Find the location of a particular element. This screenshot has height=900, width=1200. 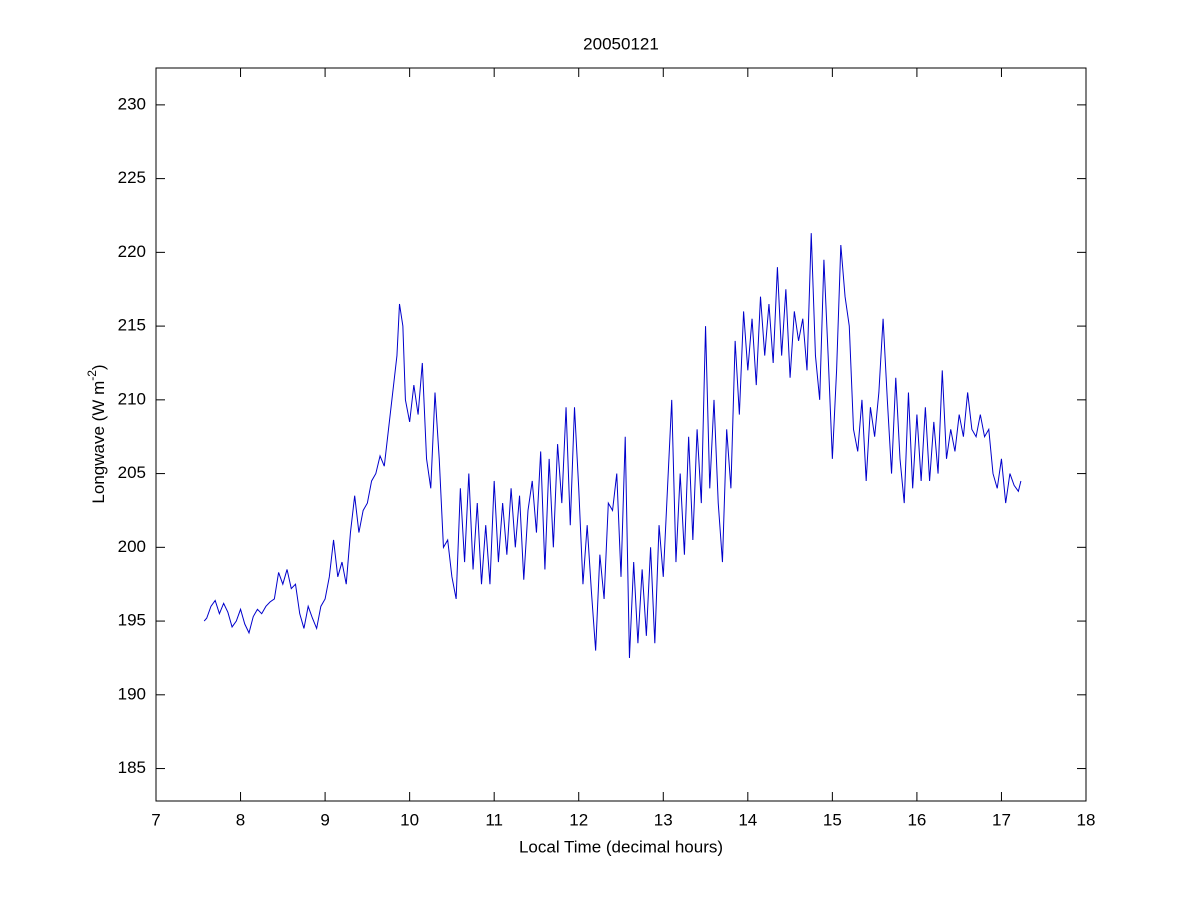

x-tick-label: 7 is located at coordinates (155, 819).